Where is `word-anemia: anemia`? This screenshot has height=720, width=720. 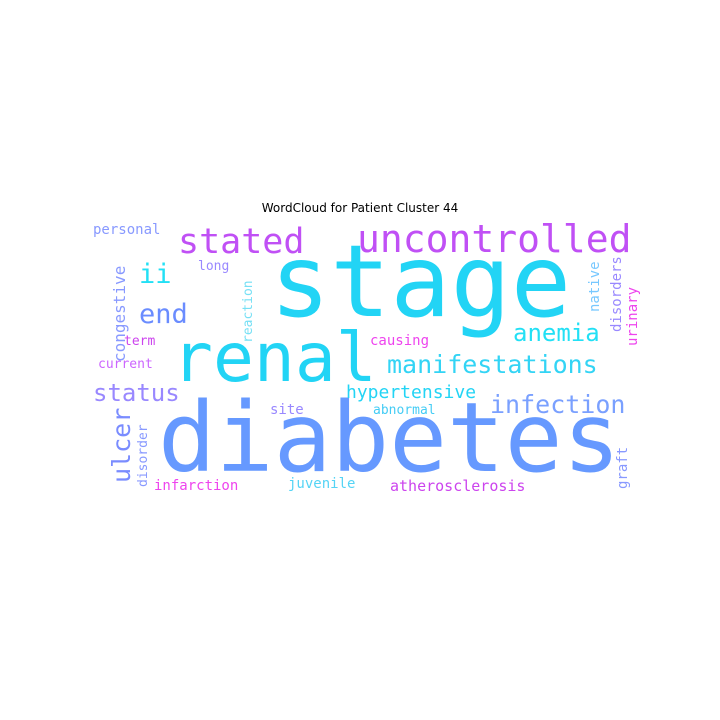 word-anemia: anemia is located at coordinates (556, 333).